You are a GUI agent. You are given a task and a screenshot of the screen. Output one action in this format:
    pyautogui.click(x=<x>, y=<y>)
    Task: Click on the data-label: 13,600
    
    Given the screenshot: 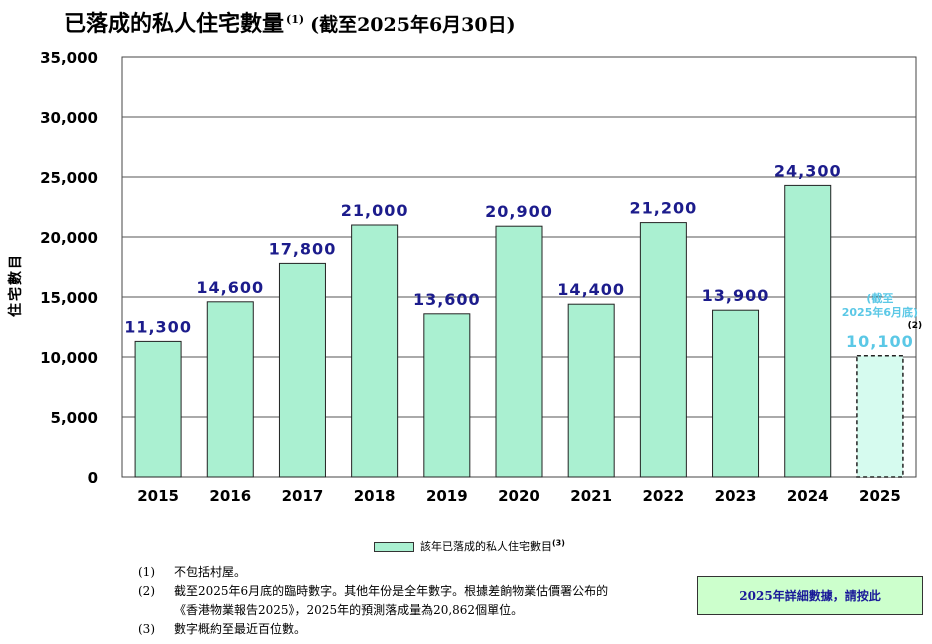 What is the action you would take?
    pyautogui.click(x=447, y=299)
    